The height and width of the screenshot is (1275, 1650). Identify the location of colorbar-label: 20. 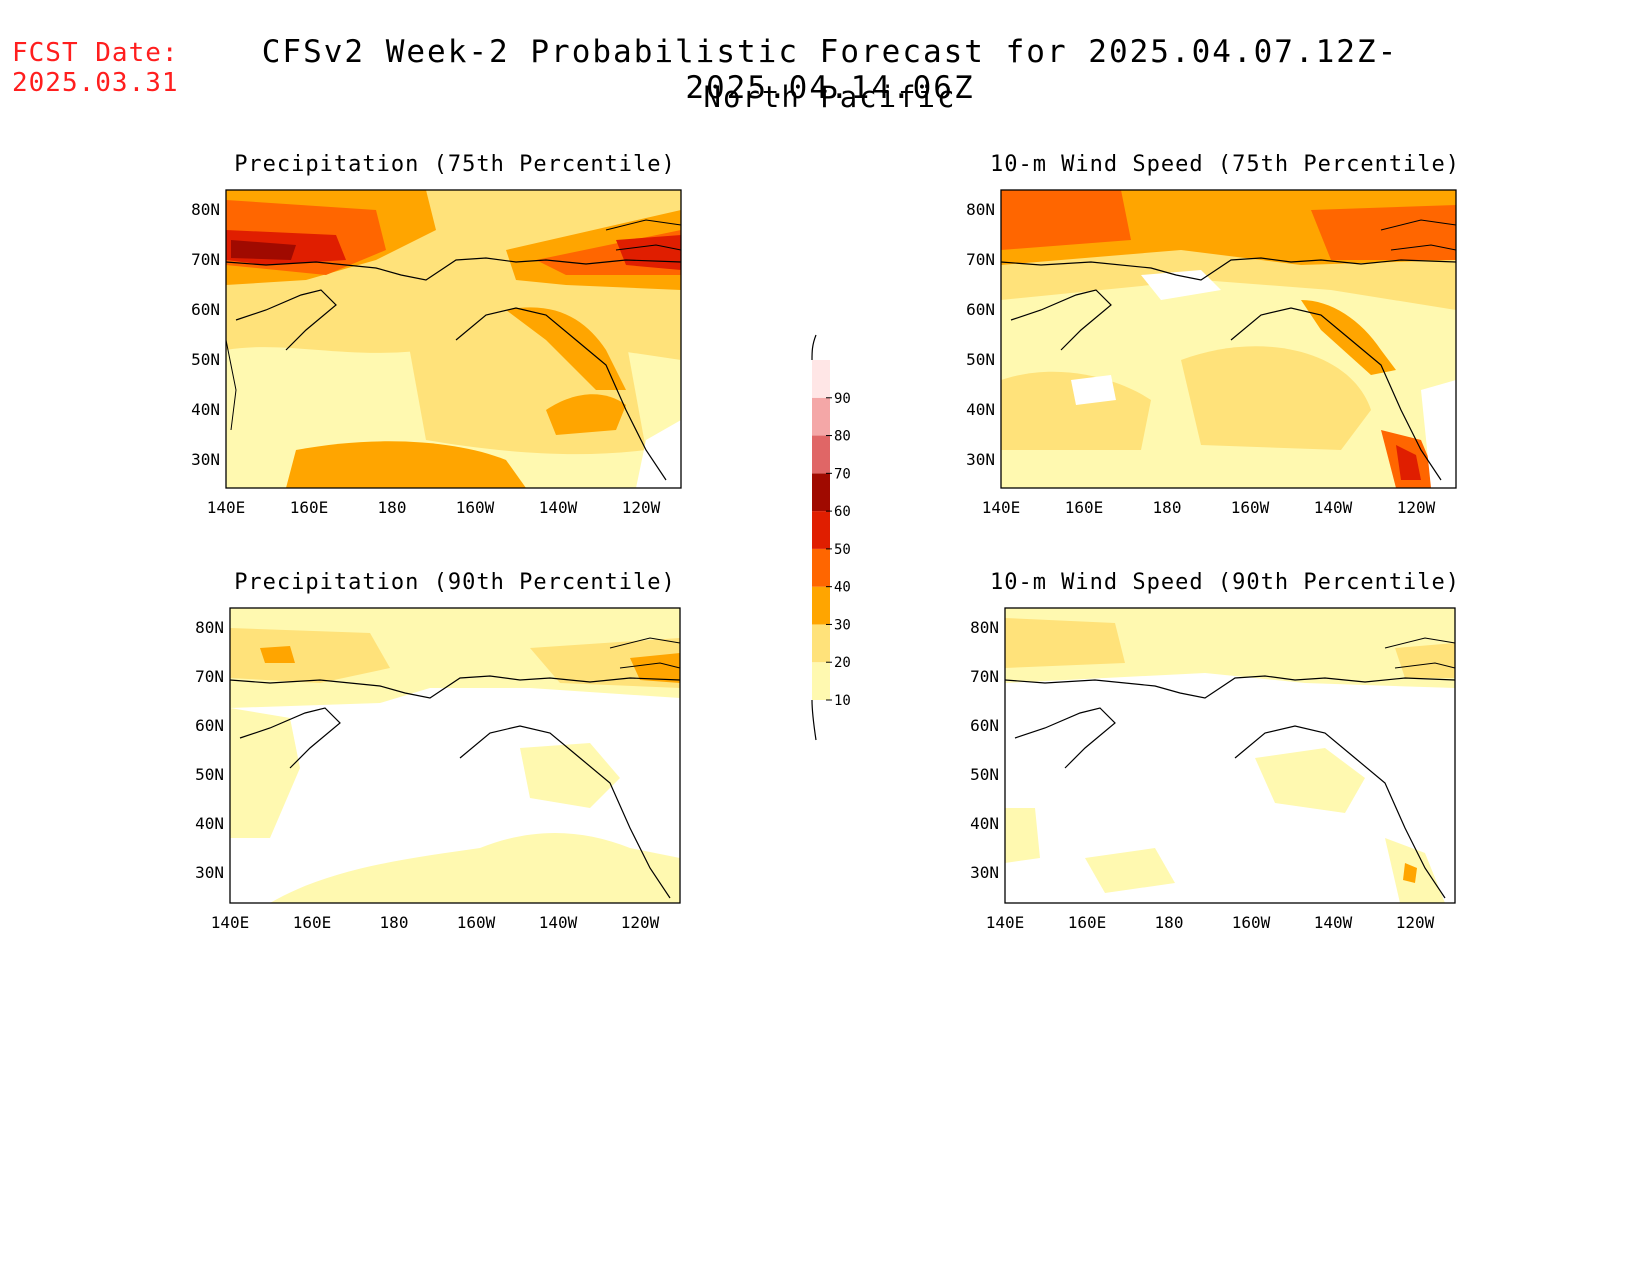
(842, 663).